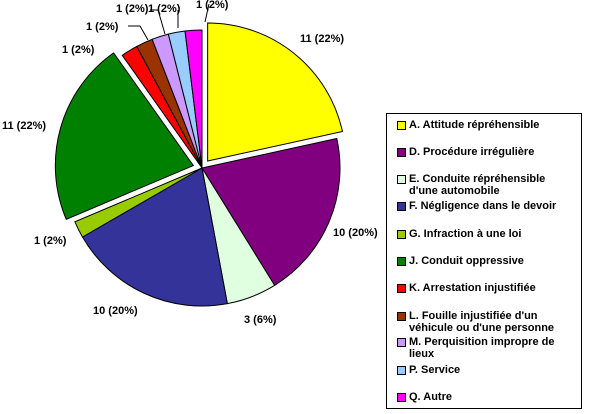 The image size is (589, 414). What do you see at coordinates (132, 9) in the screenshot?
I see `data-label-8: 1 (2%)` at bounding box center [132, 9].